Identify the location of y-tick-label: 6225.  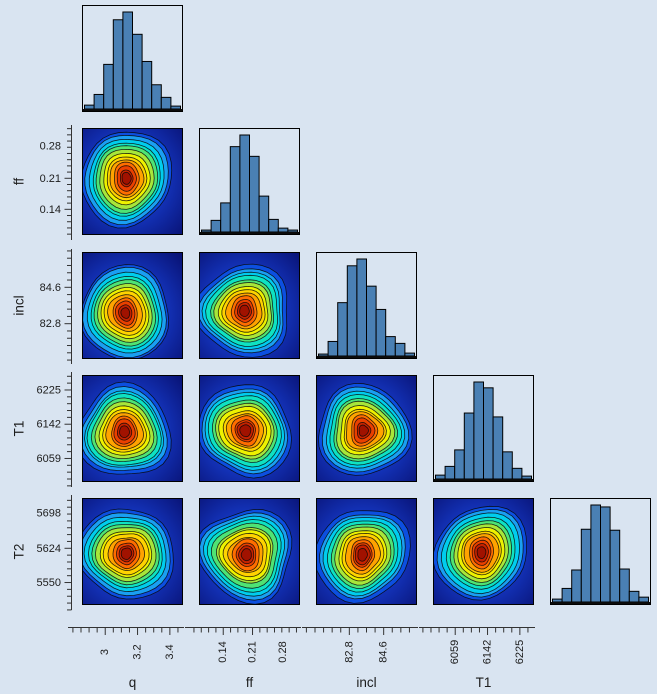
(49, 390).